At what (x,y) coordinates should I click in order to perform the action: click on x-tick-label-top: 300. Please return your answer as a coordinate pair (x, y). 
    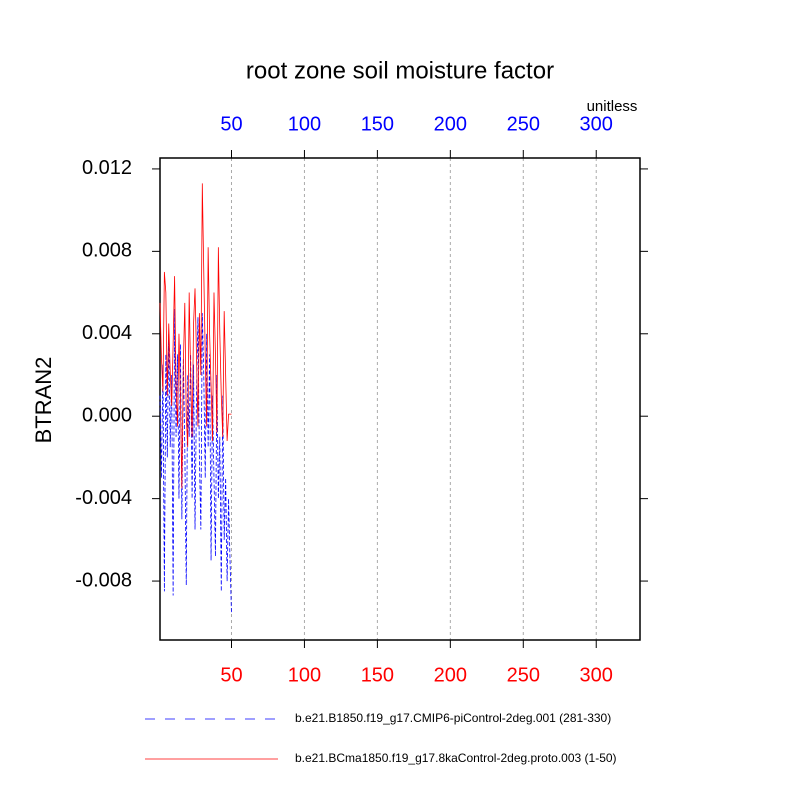
    Looking at the image, I should click on (596, 124).